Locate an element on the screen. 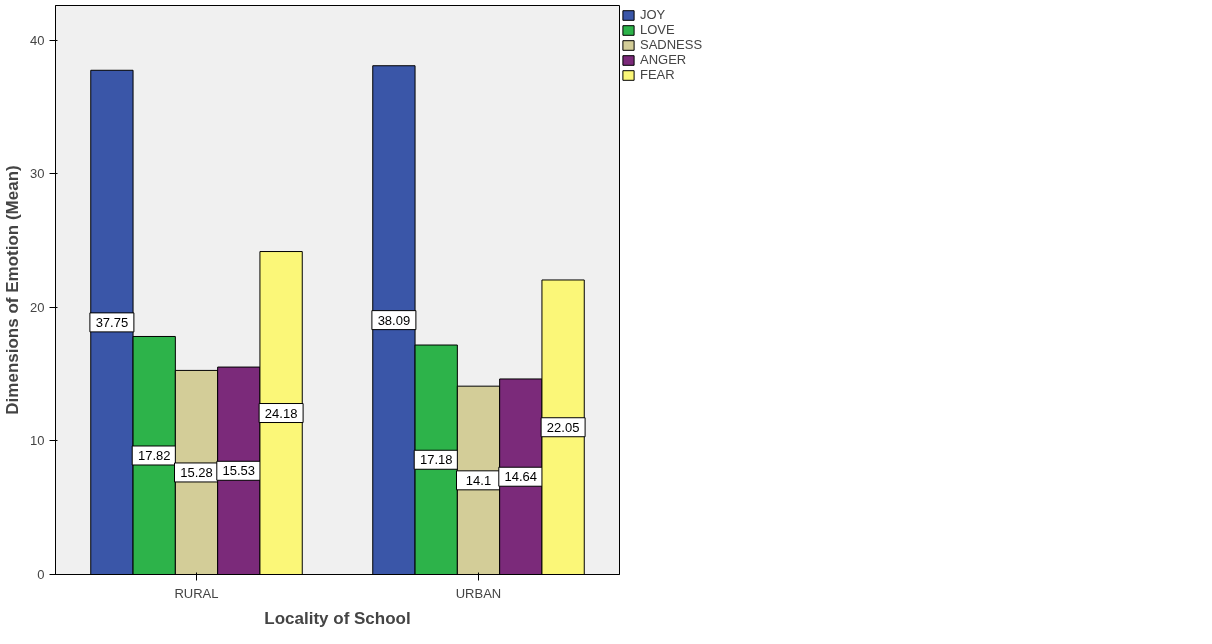 The image size is (1212, 644). y-tick-label: 0 is located at coordinates (41, 574).